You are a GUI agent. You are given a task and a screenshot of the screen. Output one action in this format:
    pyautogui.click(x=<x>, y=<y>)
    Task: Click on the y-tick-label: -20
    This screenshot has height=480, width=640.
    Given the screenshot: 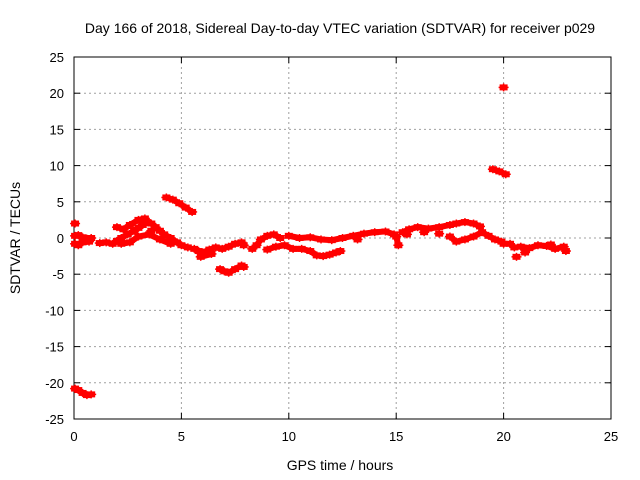 What is the action you would take?
    pyautogui.click(x=54, y=383)
    